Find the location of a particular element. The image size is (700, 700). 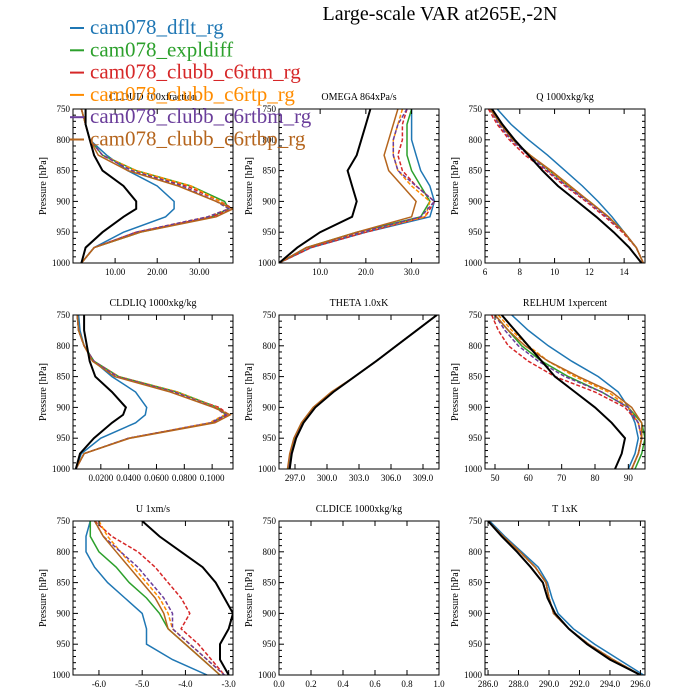

x-tick-label: 0.1000 is located at coordinates (212, 478).